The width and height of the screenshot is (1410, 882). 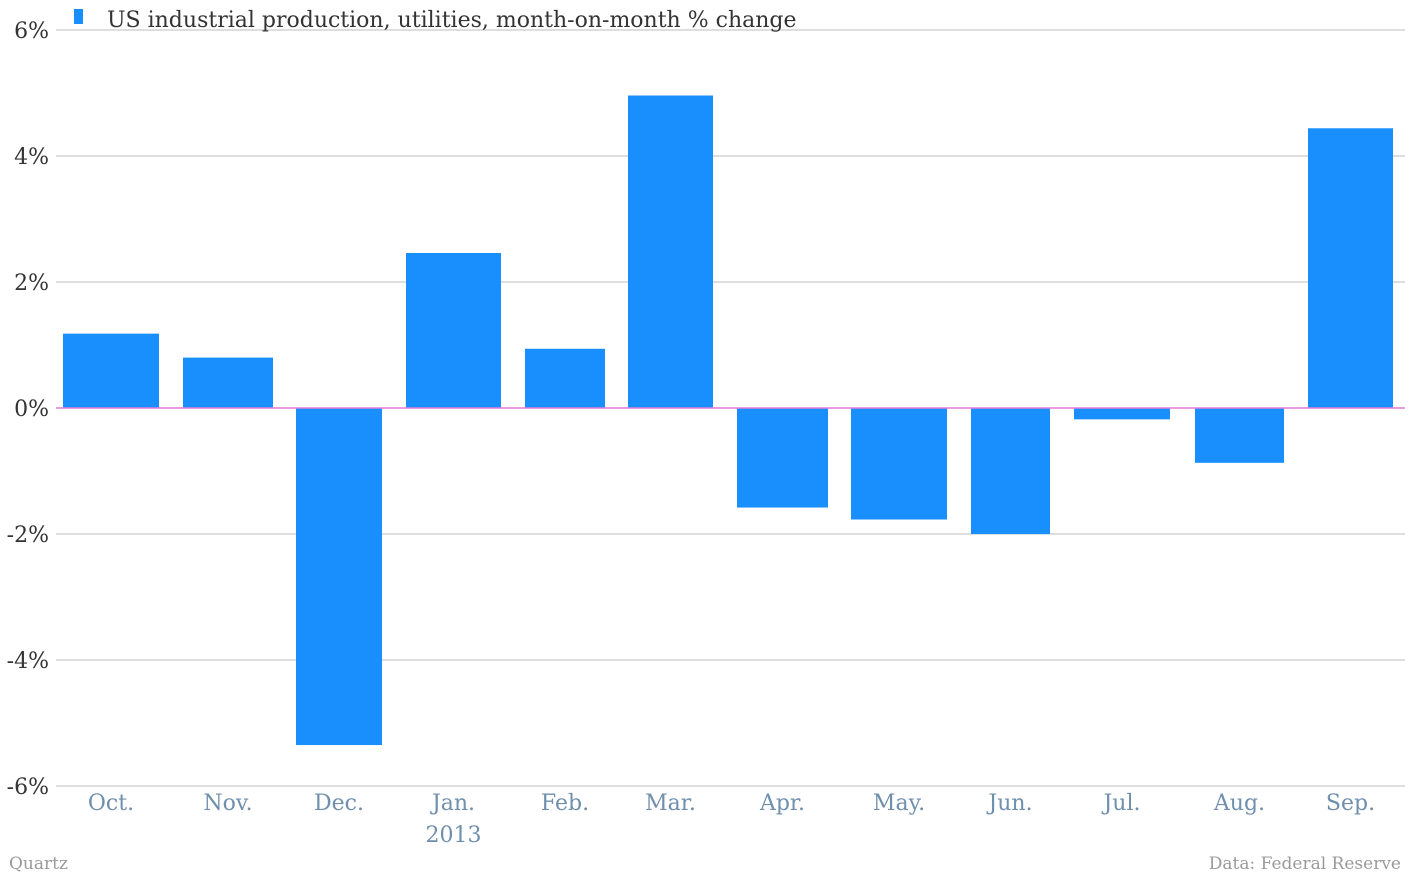 What do you see at coordinates (1010, 471) in the screenshot?
I see `bar-jun` at bounding box center [1010, 471].